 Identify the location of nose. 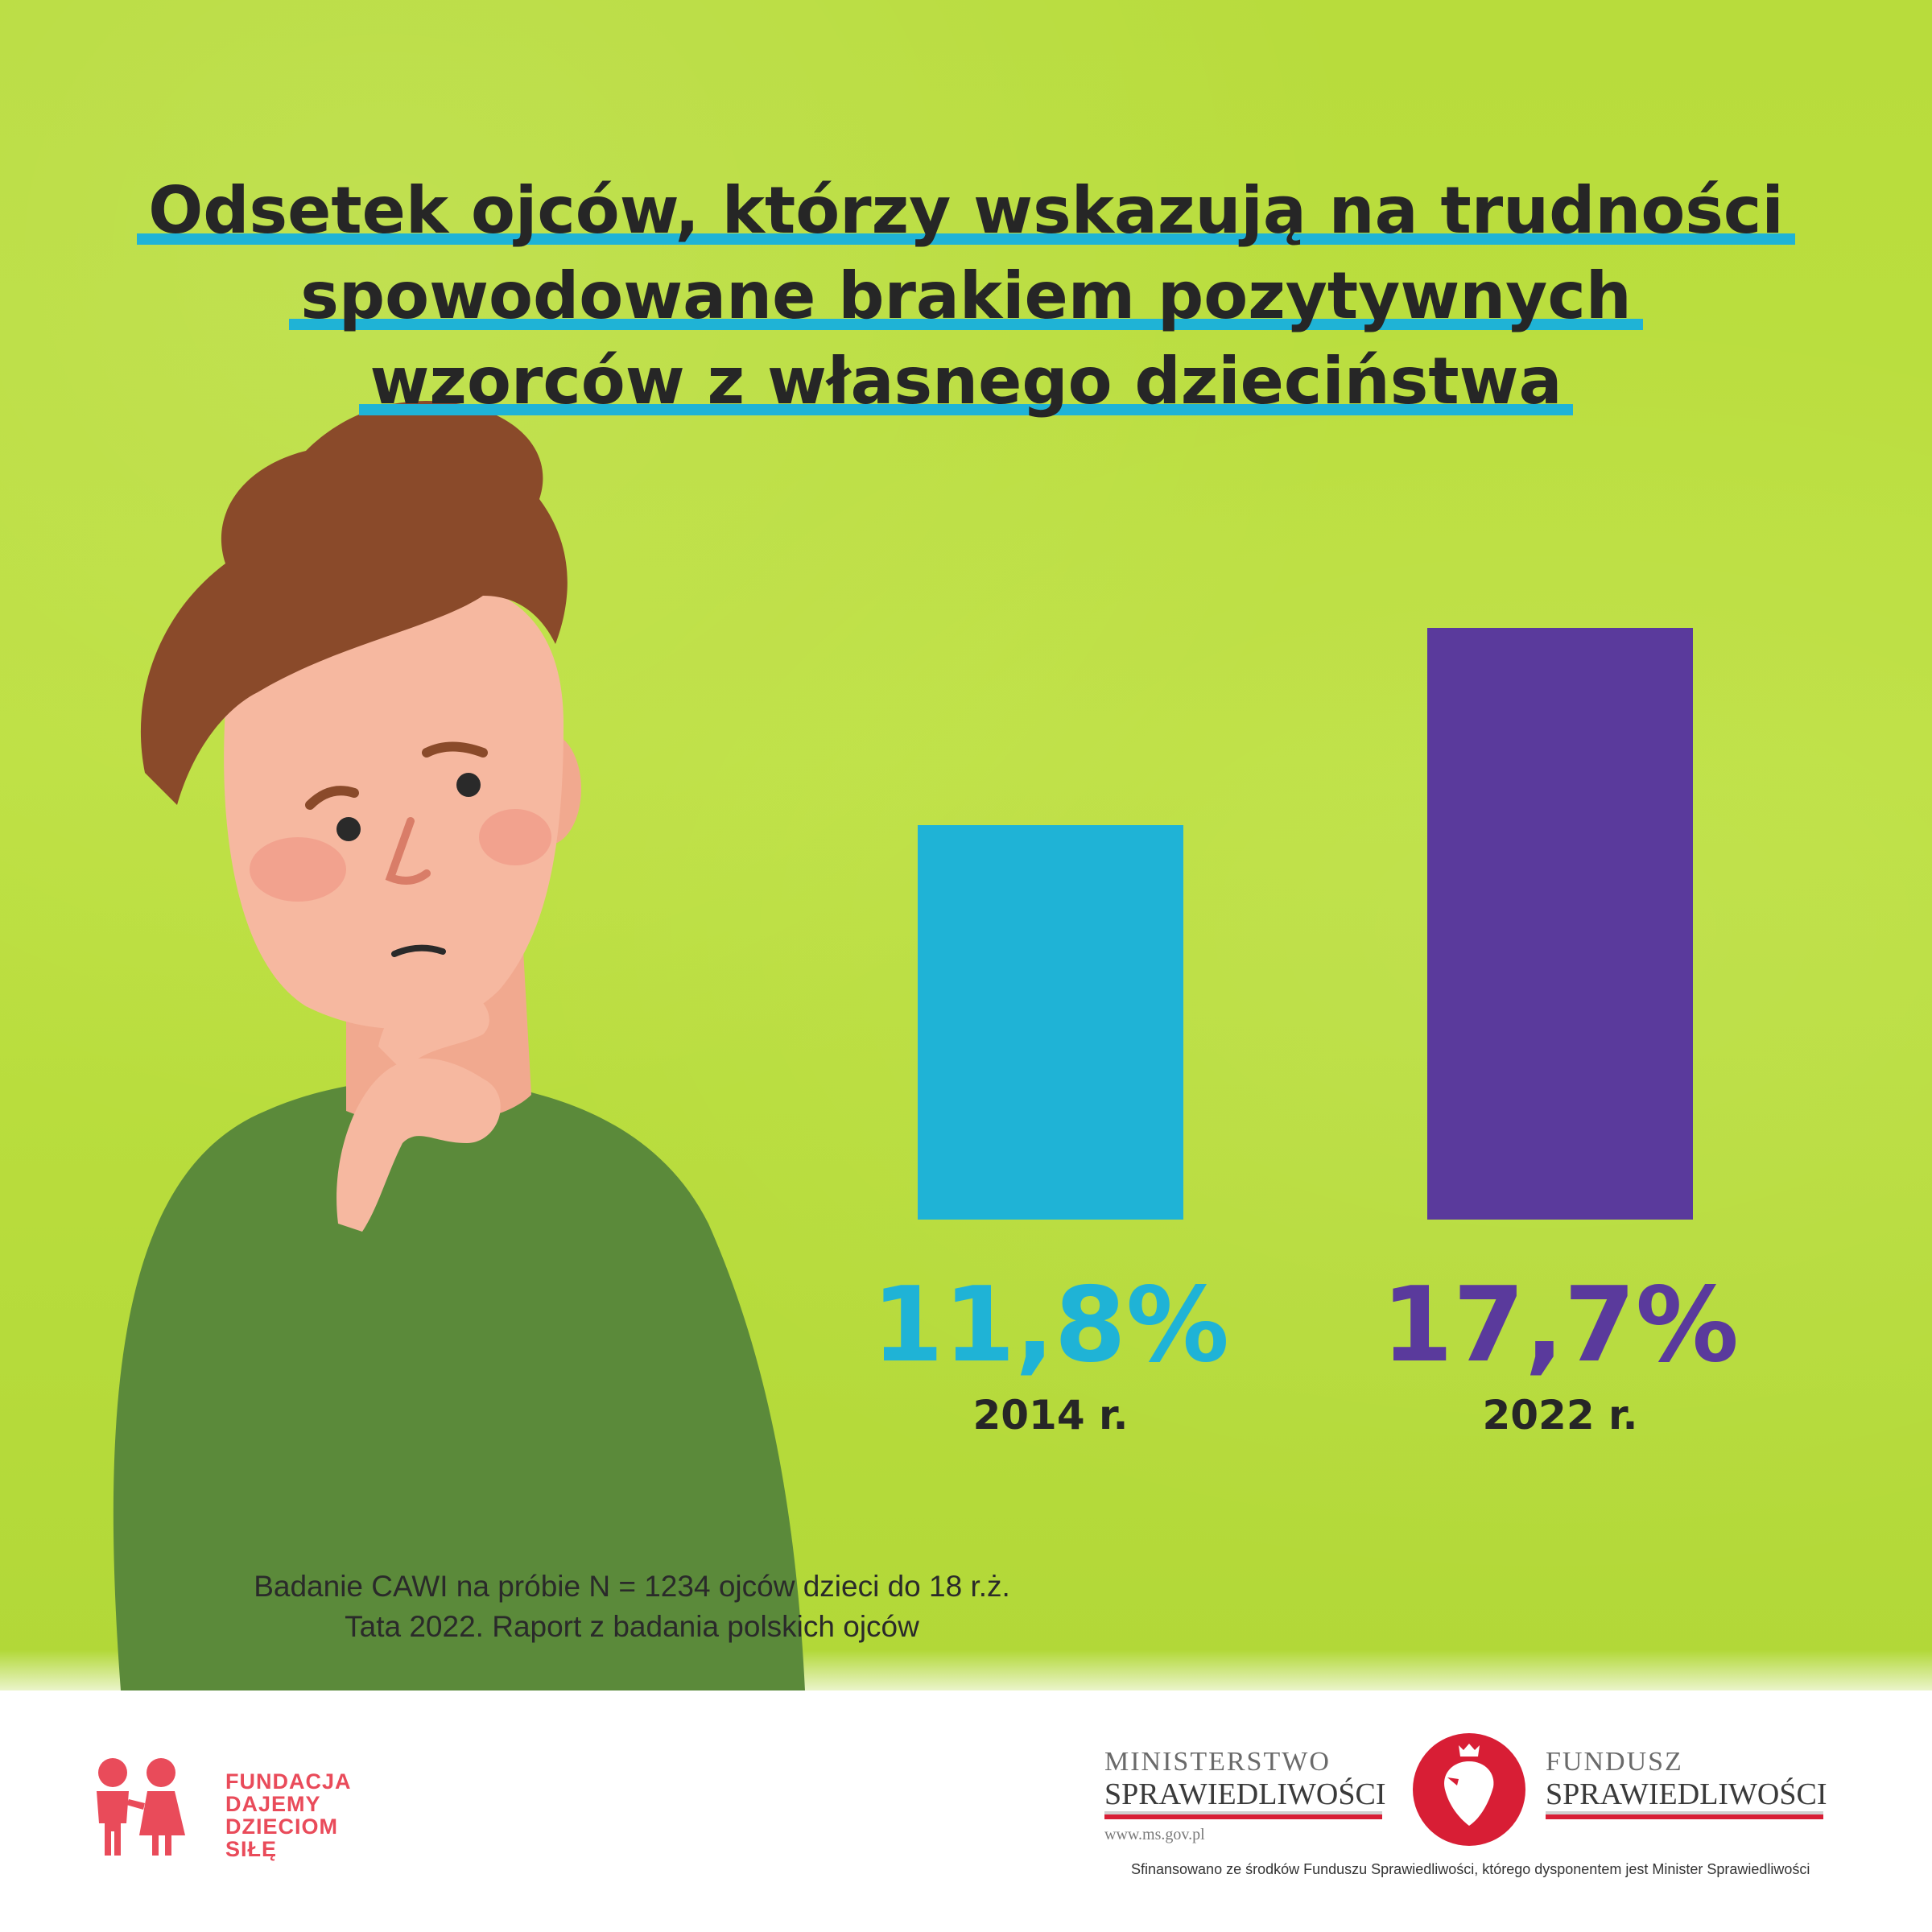
(408, 851).